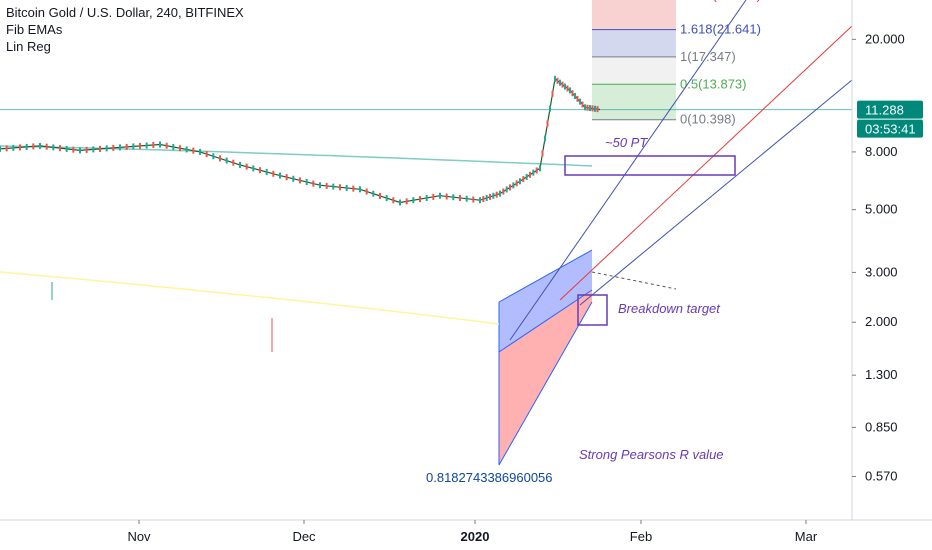 The width and height of the screenshot is (932, 550). What do you see at coordinates (545, 321) in the screenshot?
I see `lin-reg-mid-line` at bounding box center [545, 321].